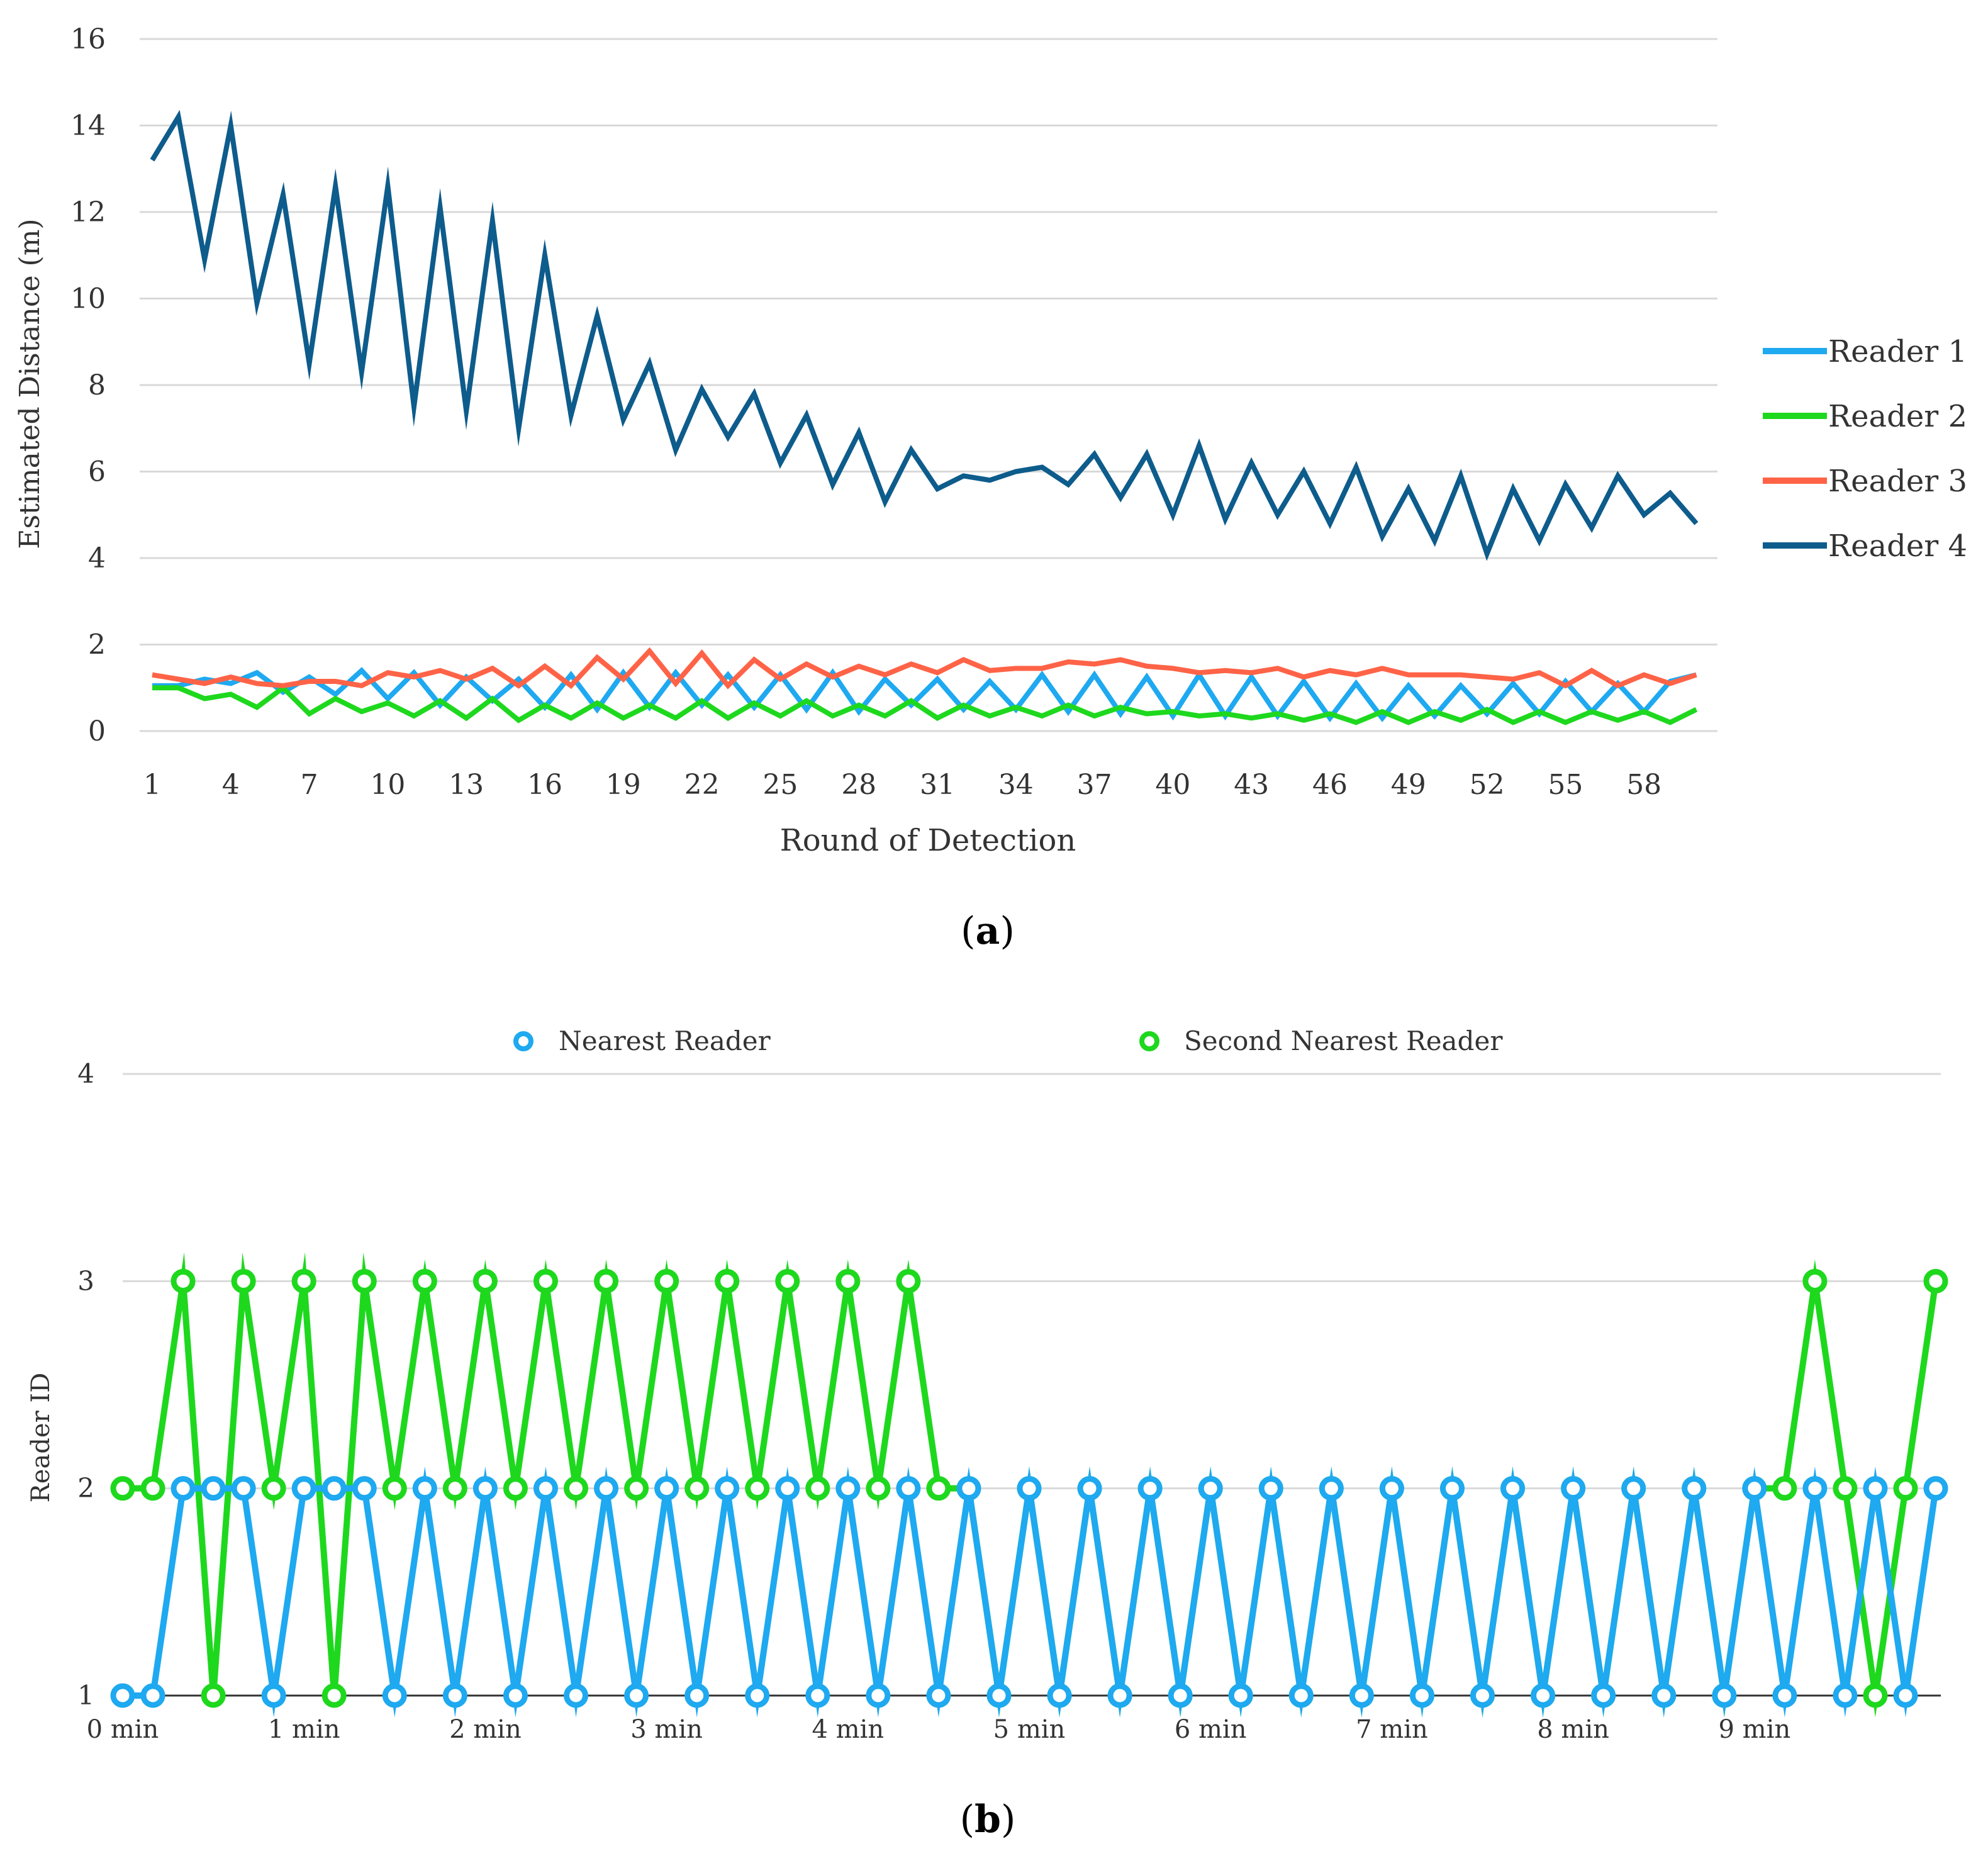 This screenshot has height=1856, width=1988. I want to click on legend-marker, so click(523, 1041).